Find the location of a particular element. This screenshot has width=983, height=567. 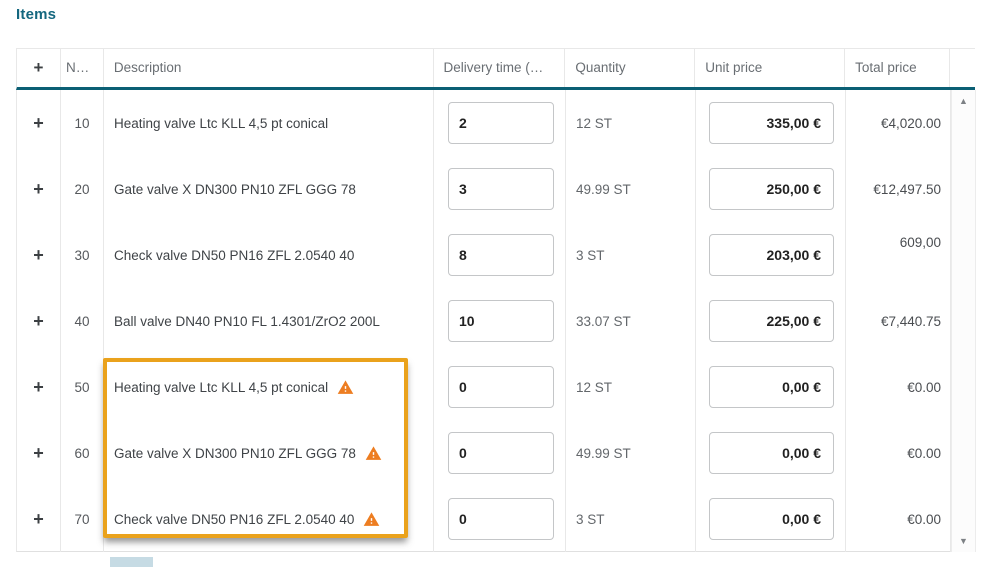

expand-all-header: + is located at coordinates (39, 68).